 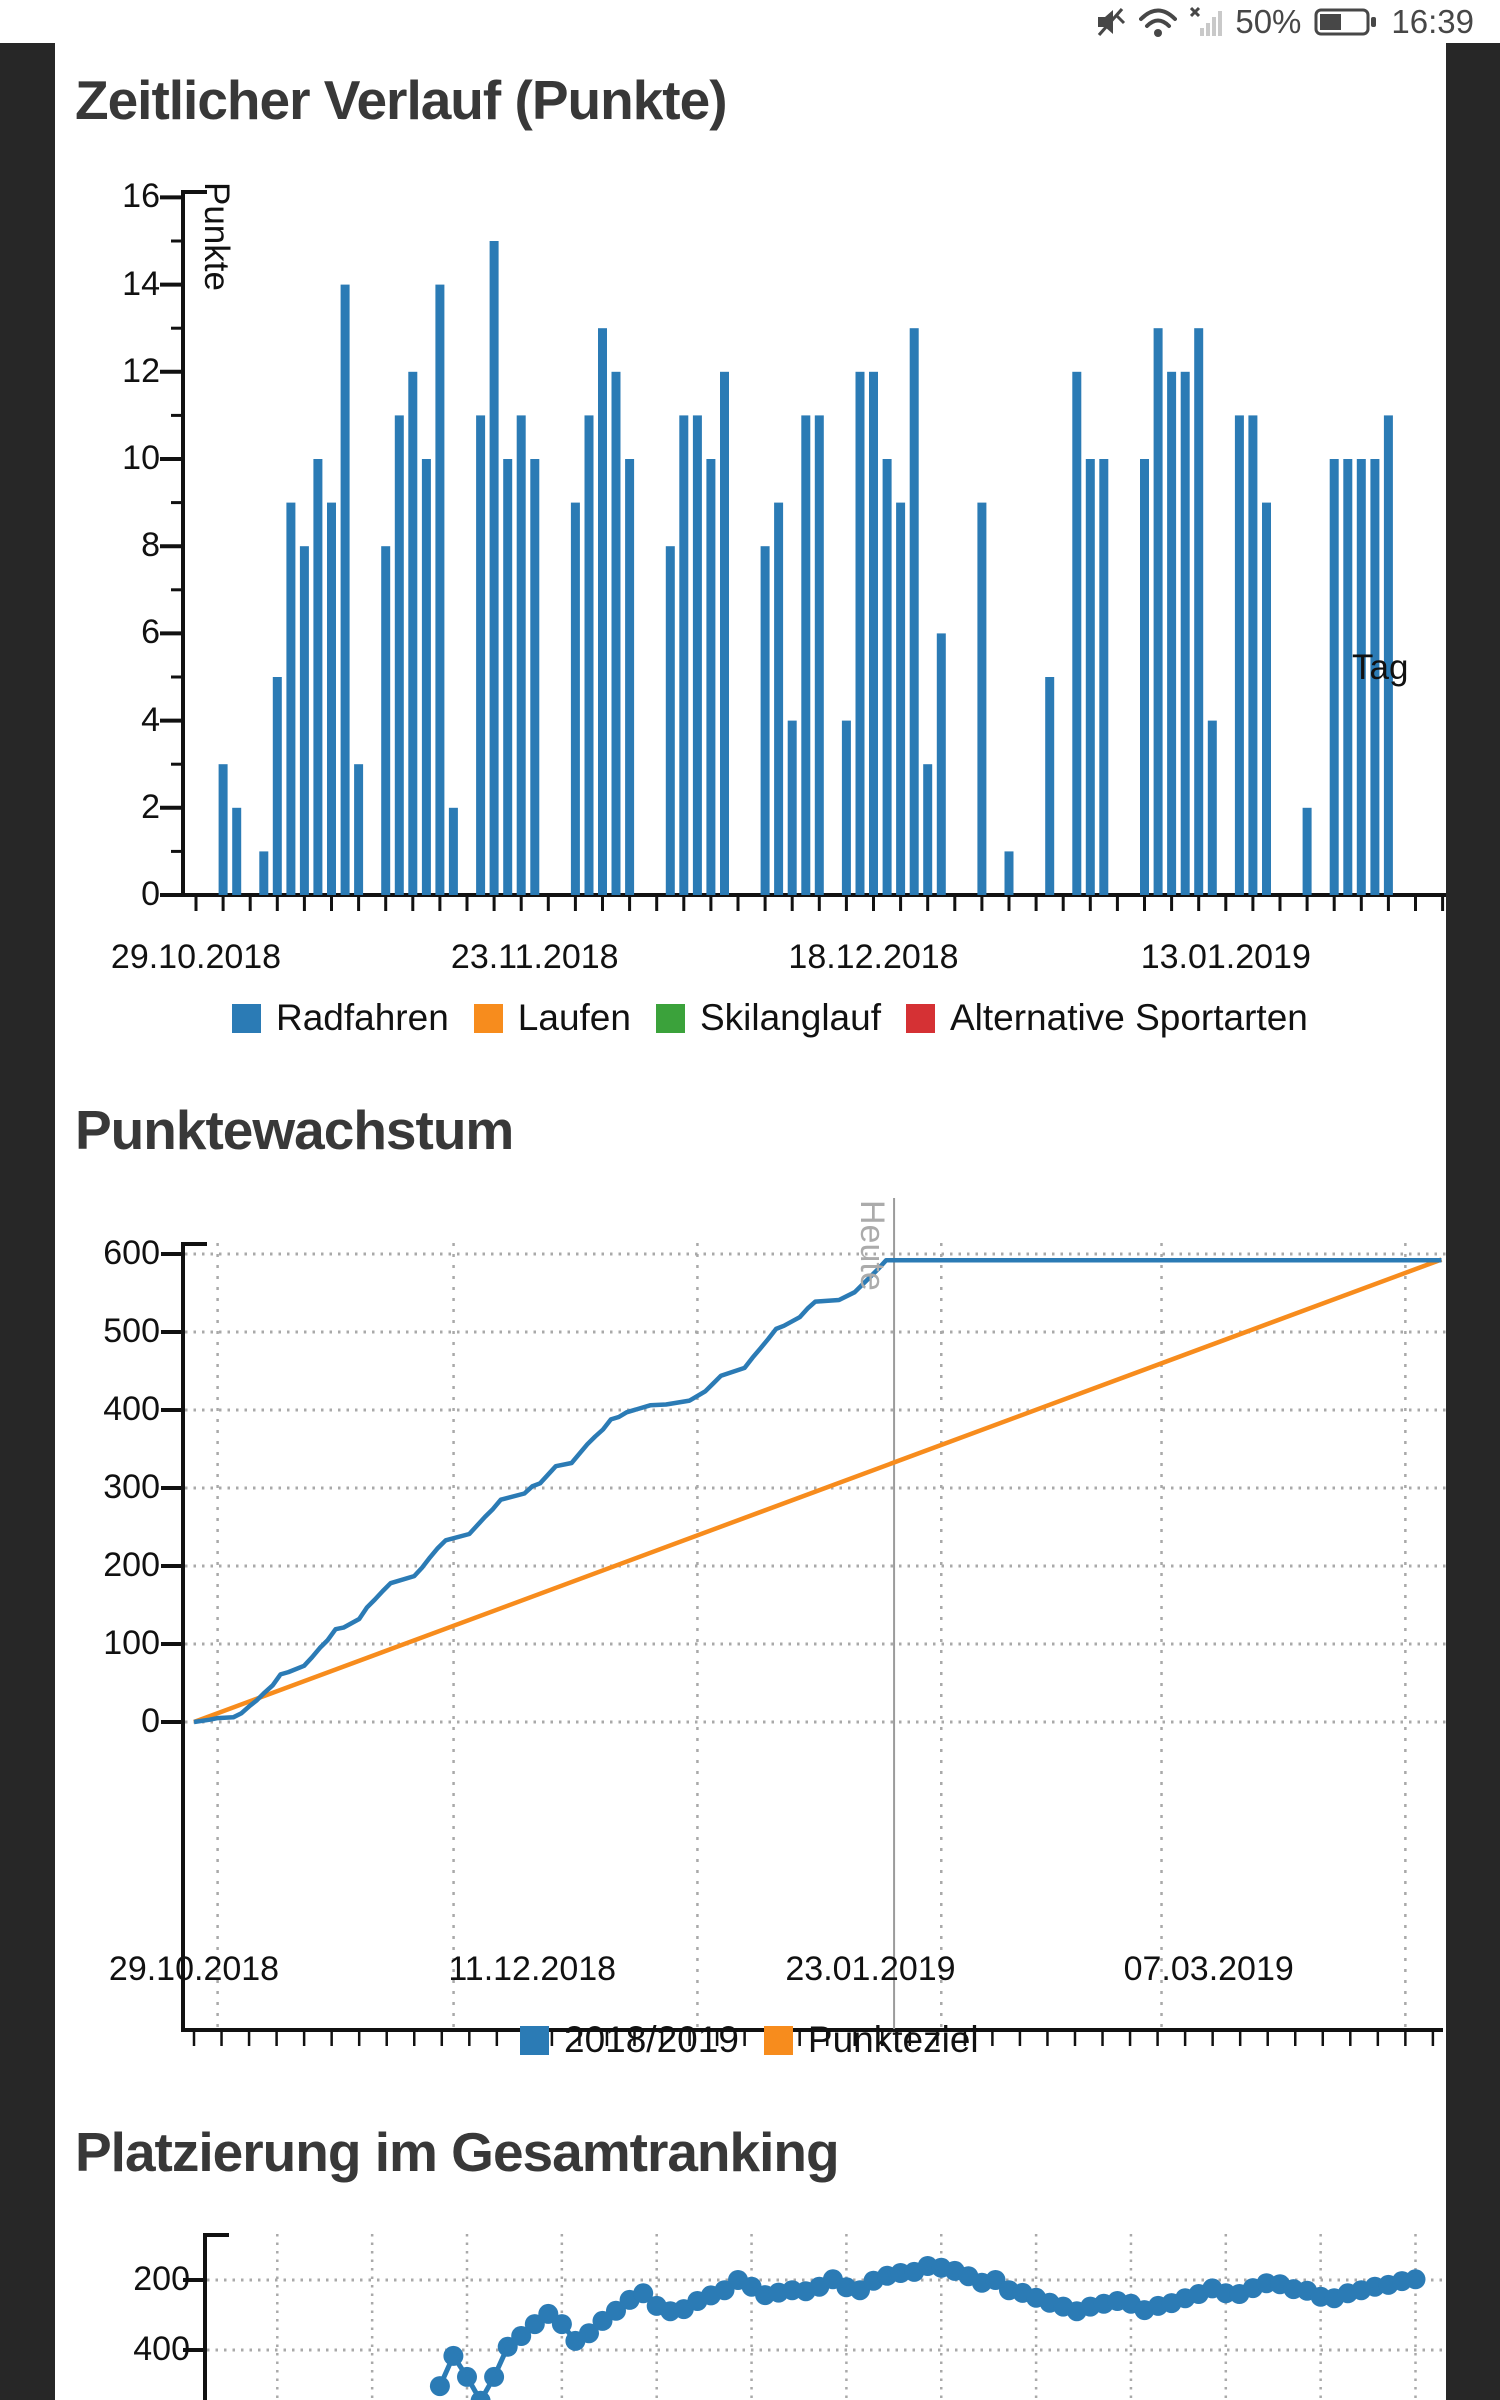 What do you see at coordinates (1128, 1017) in the screenshot?
I see `legend-label: Alternative Sportarten` at bounding box center [1128, 1017].